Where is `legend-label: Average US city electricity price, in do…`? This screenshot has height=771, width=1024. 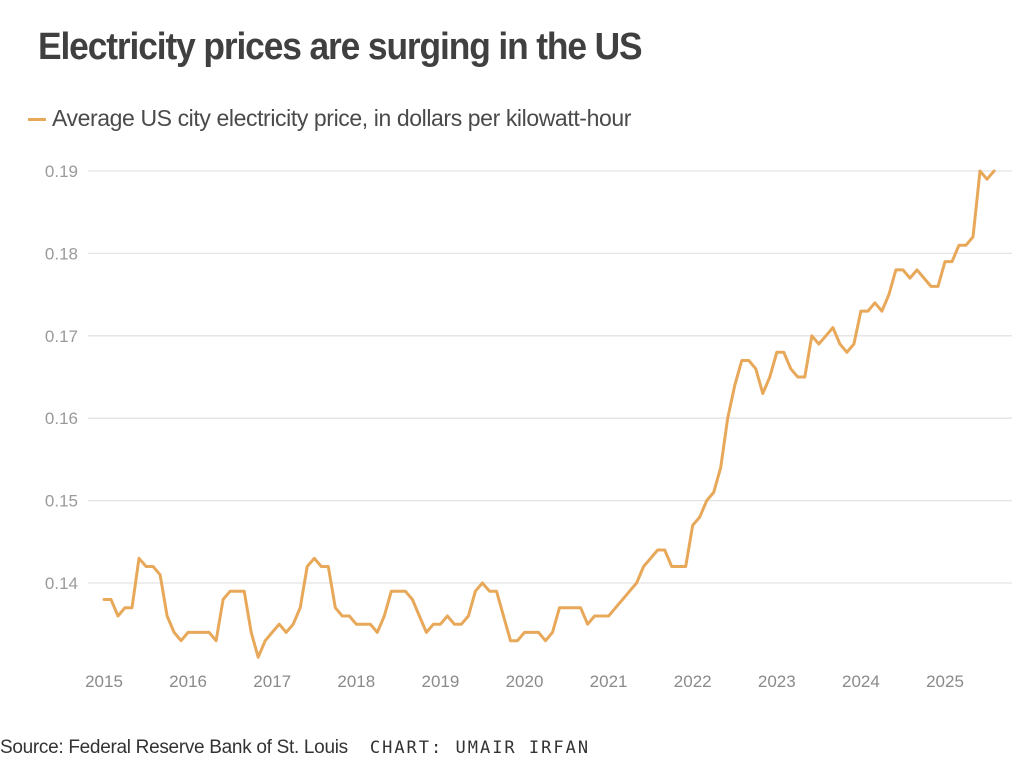
legend-label: Average US city electricity price, in do… is located at coordinates (341, 118).